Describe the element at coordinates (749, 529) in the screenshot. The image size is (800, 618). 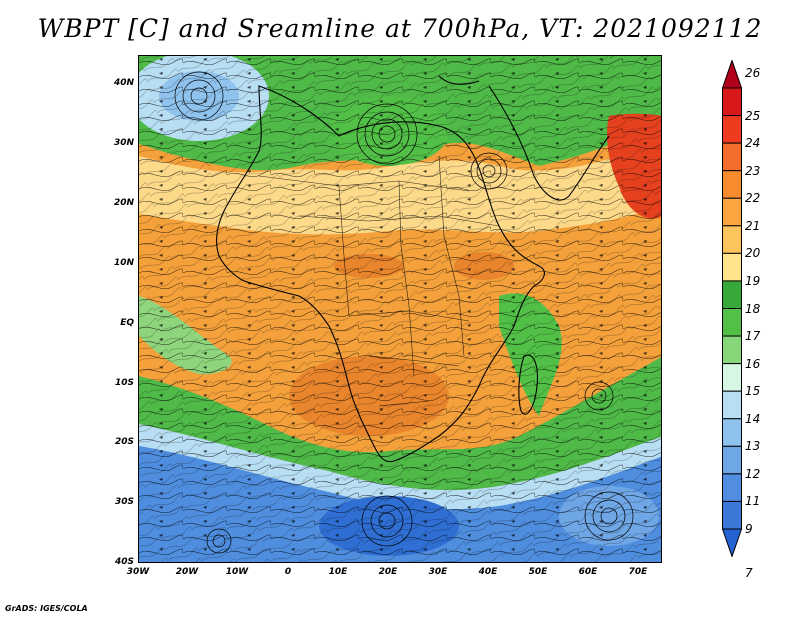
I see `colorbar-label: 9` at that location.